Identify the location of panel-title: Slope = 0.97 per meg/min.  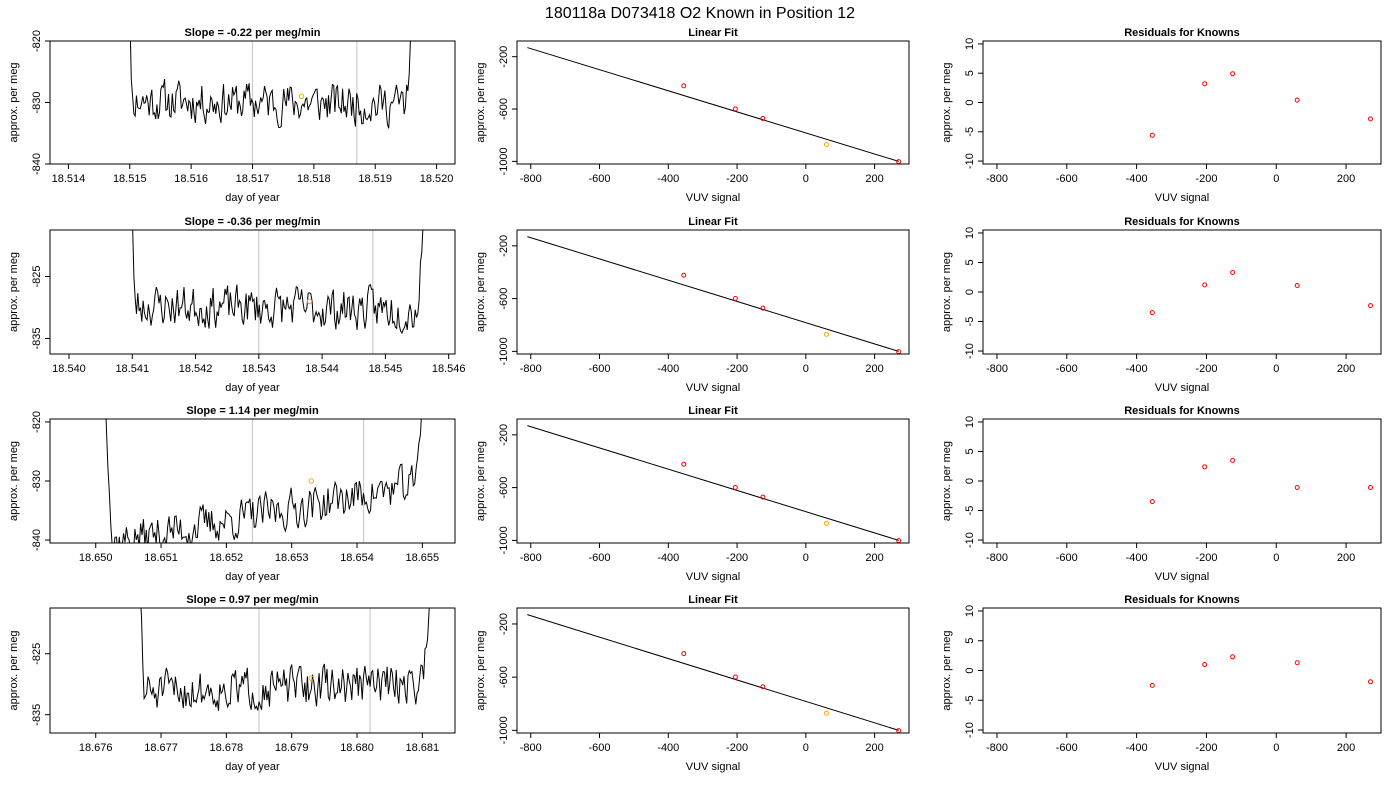
(252, 600).